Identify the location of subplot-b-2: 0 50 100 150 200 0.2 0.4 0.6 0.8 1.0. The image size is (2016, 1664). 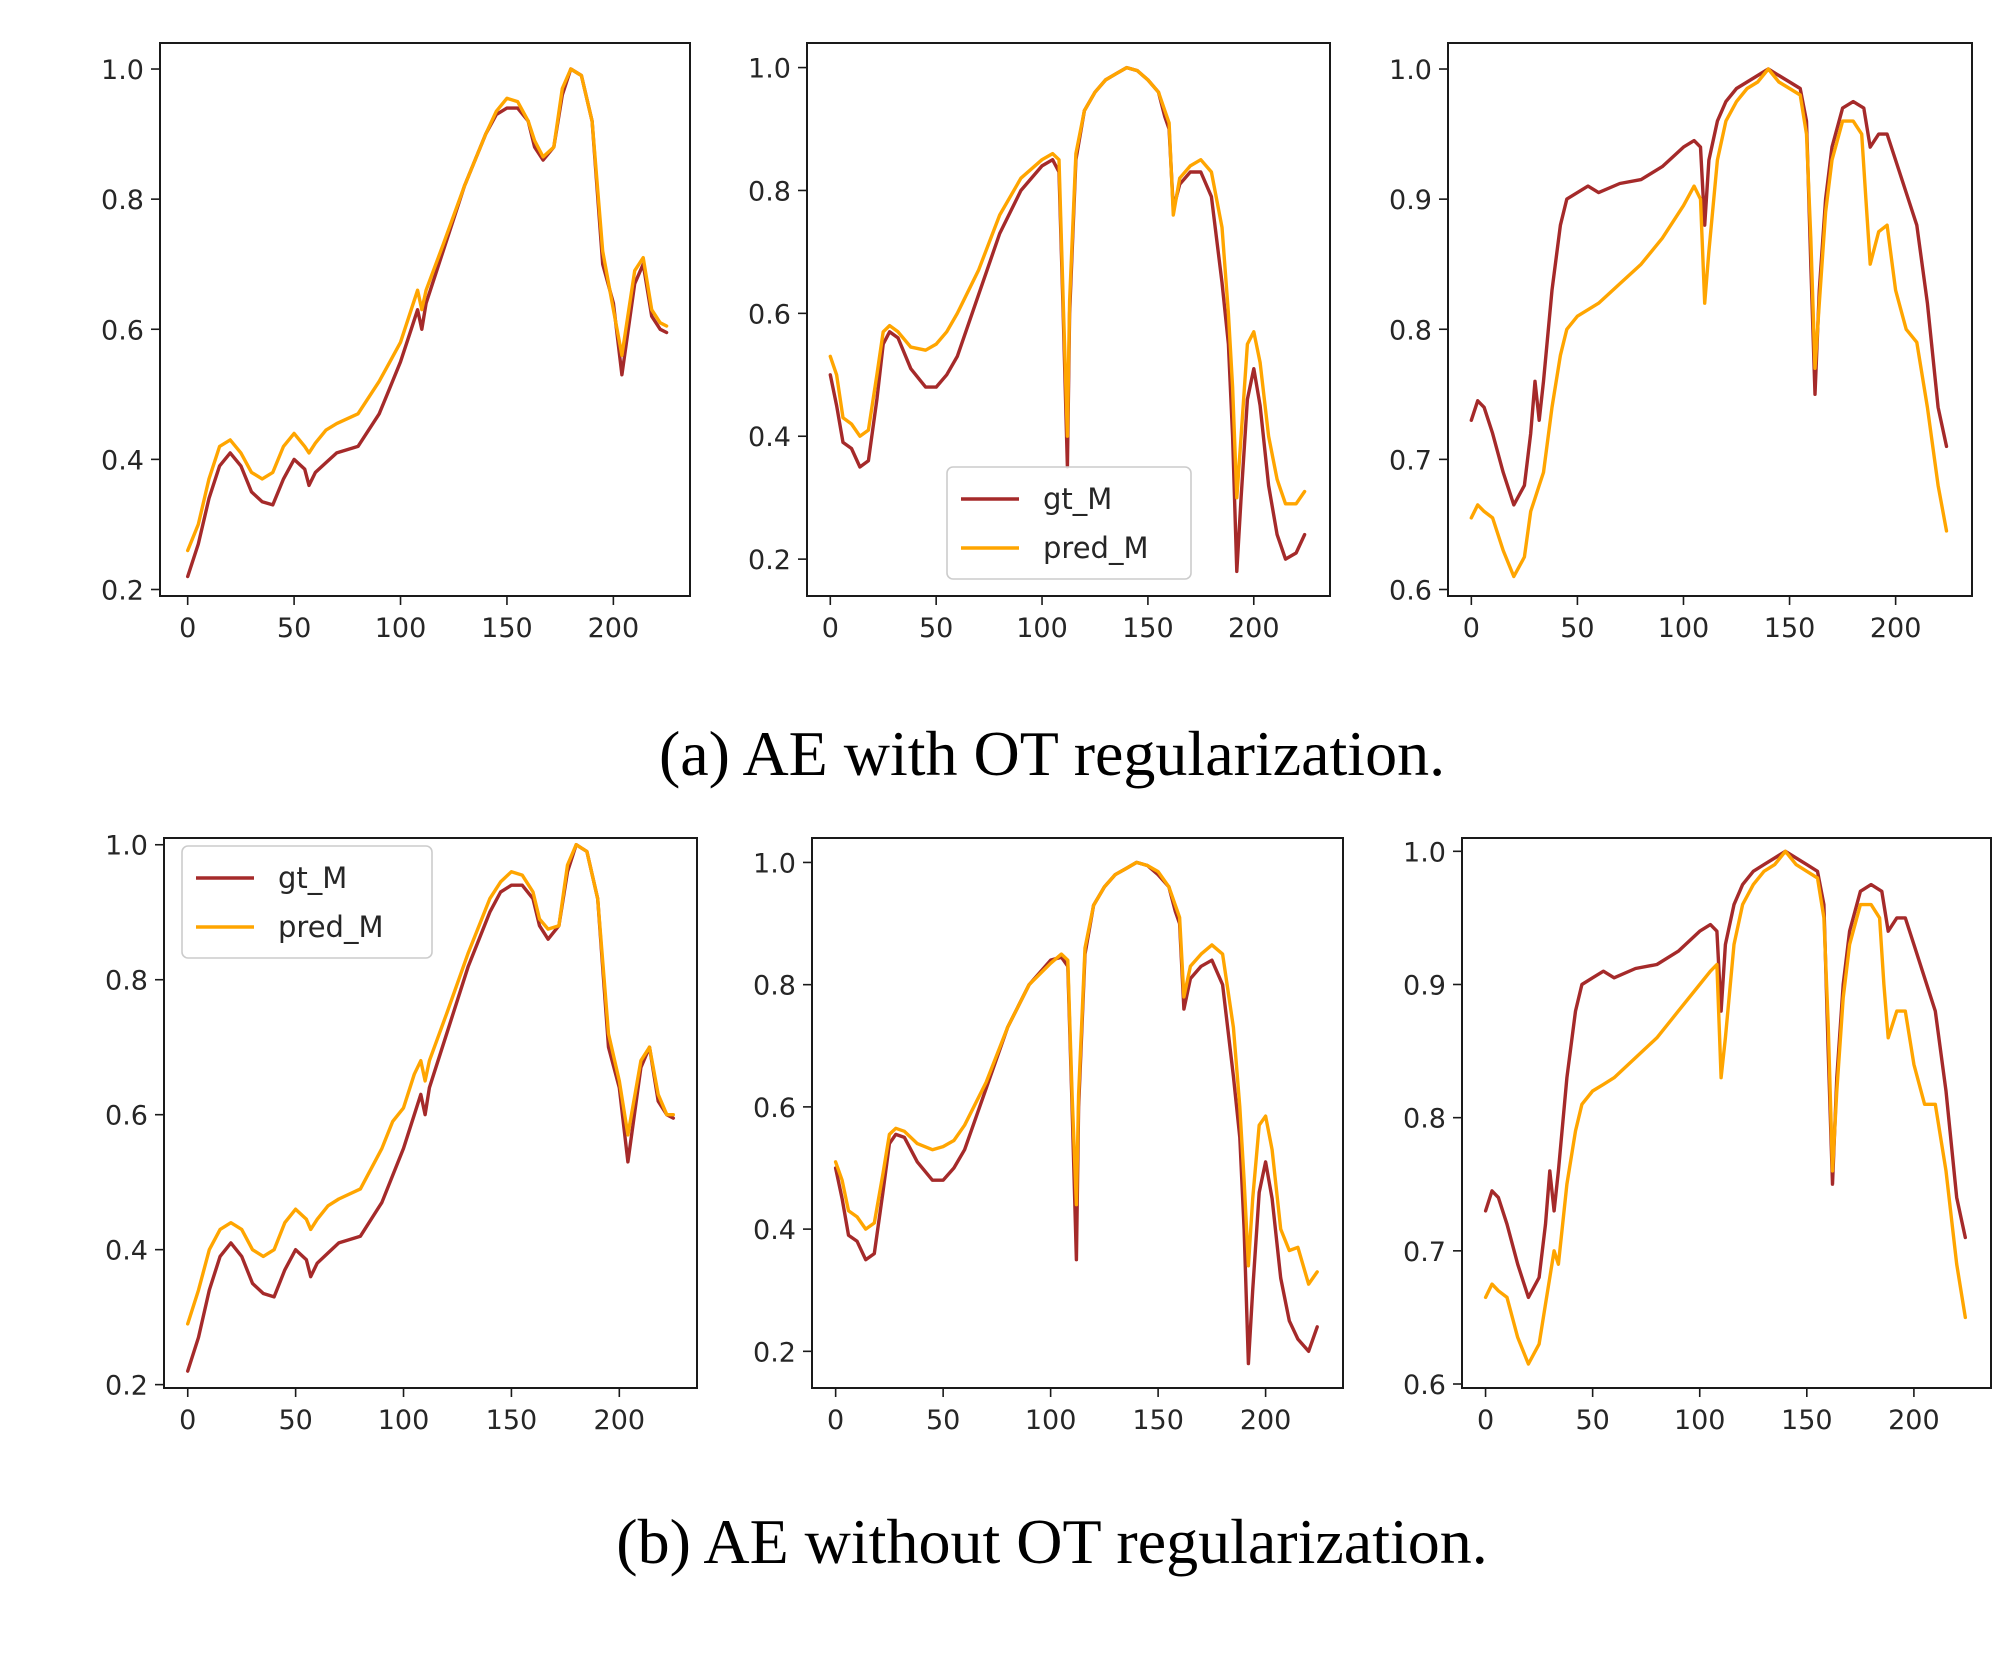
(1048, 1136).